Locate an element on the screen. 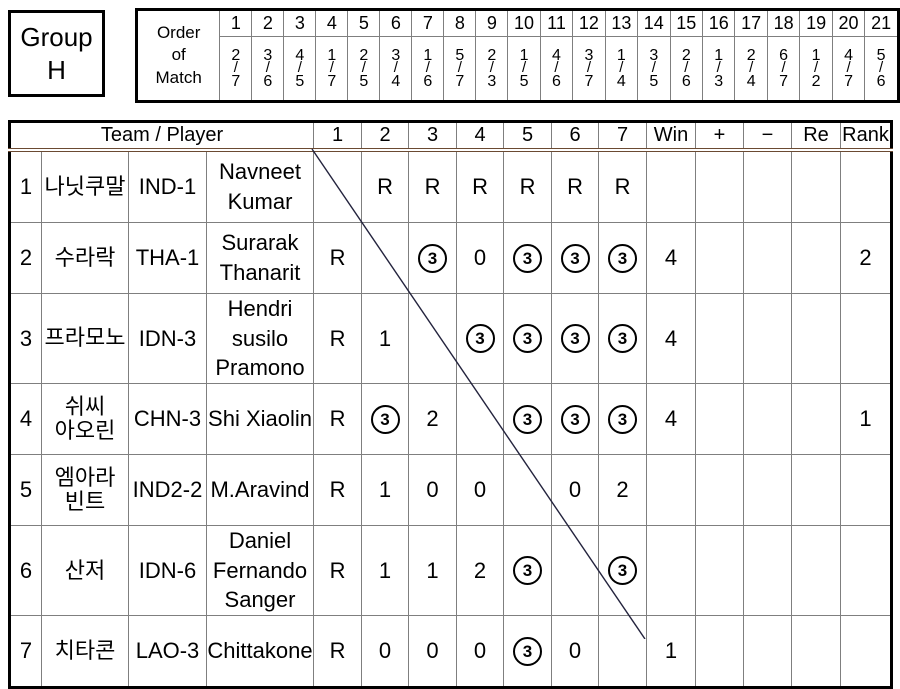  order-match-pair: 4/7 is located at coordinates (848, 69).